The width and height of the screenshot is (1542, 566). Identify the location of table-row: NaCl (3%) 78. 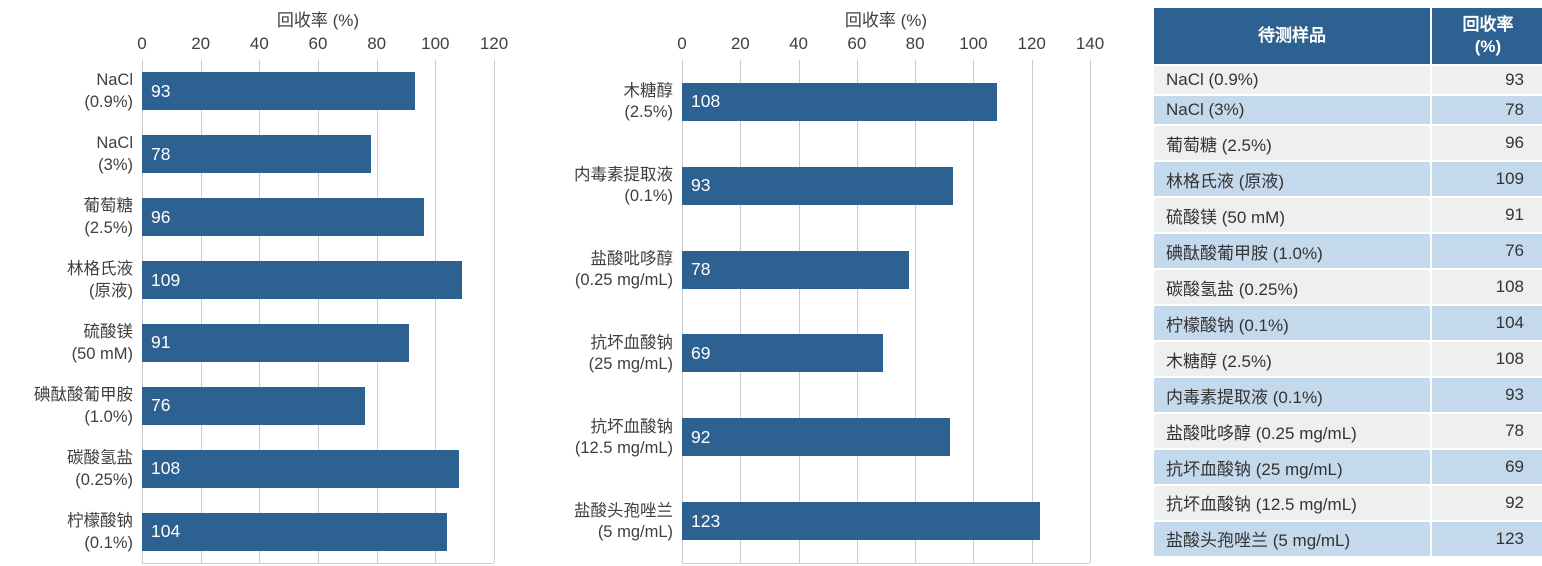
(1347, 110).